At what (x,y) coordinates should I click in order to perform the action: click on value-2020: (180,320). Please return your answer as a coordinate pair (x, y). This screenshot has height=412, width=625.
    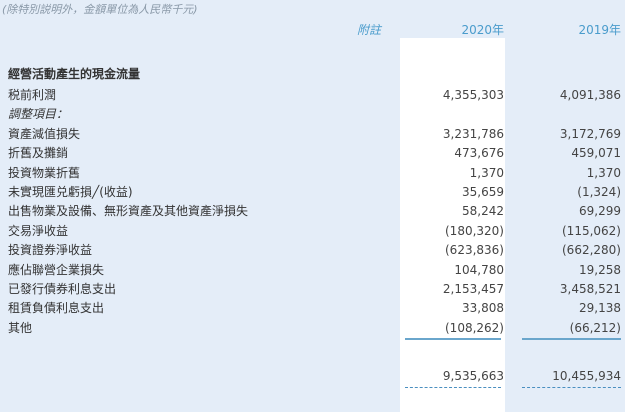
    Looking at the image, I should click on (474, 230).